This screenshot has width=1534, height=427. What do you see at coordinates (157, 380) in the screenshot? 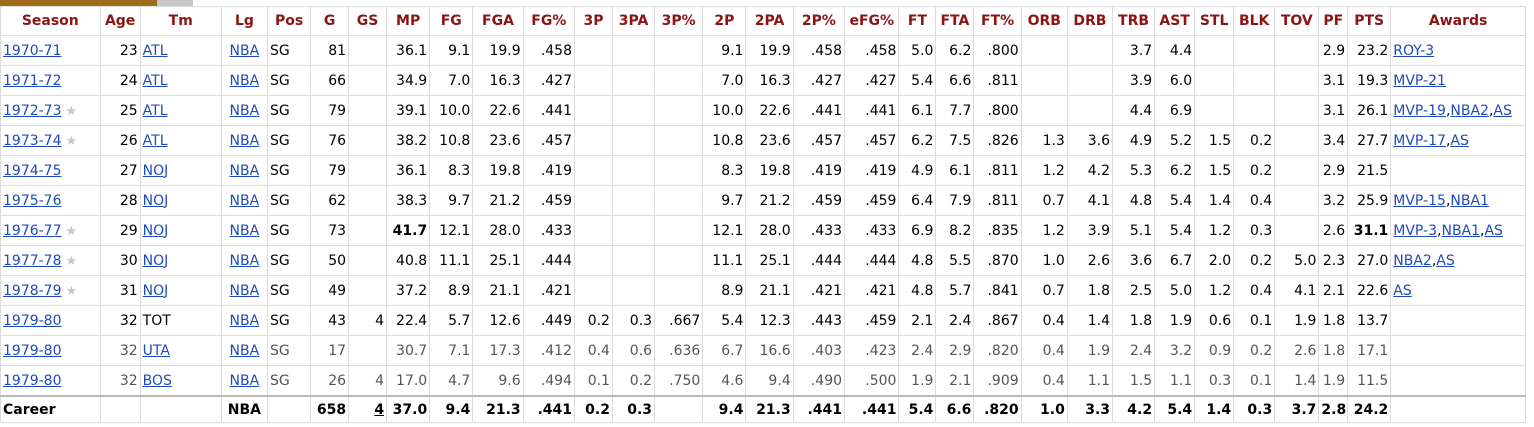
I see `team-link: BOS` at bounding box center [157, 380].